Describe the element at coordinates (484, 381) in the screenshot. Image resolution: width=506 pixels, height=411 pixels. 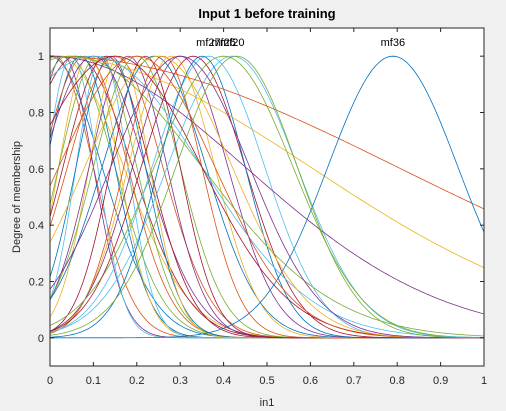
I see `x-tick-label-10: 1` at that location.